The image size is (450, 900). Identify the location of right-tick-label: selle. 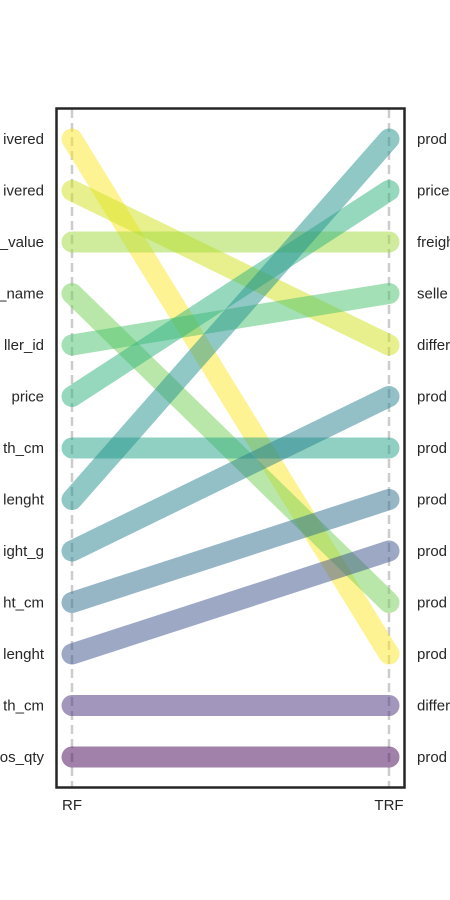
(432, 294).